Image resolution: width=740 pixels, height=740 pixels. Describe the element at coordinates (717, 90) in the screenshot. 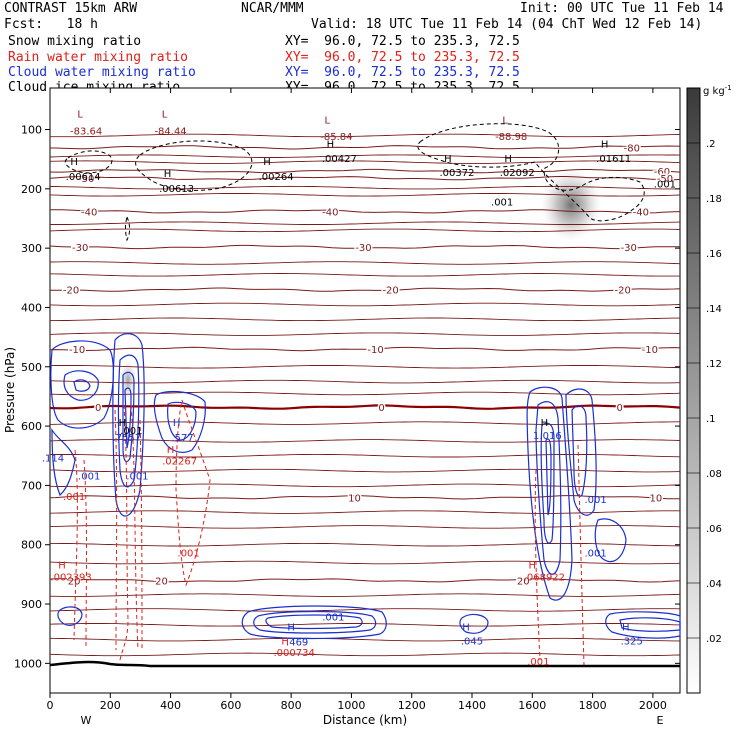

I see `colorbar-unit: g kg-1` at that location.